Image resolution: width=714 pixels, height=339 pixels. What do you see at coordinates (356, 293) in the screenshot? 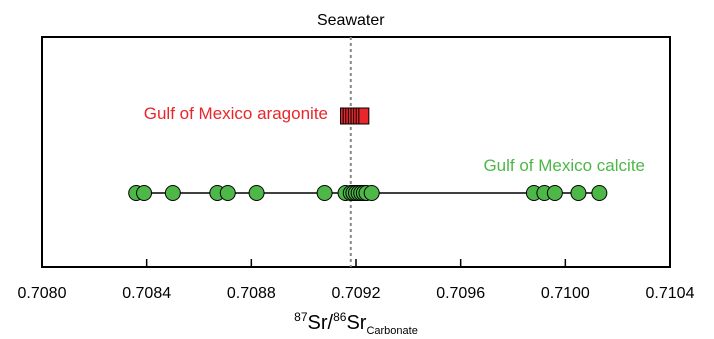
I see `x-tick-label: 0.7092` at bounding box center [356, 293].